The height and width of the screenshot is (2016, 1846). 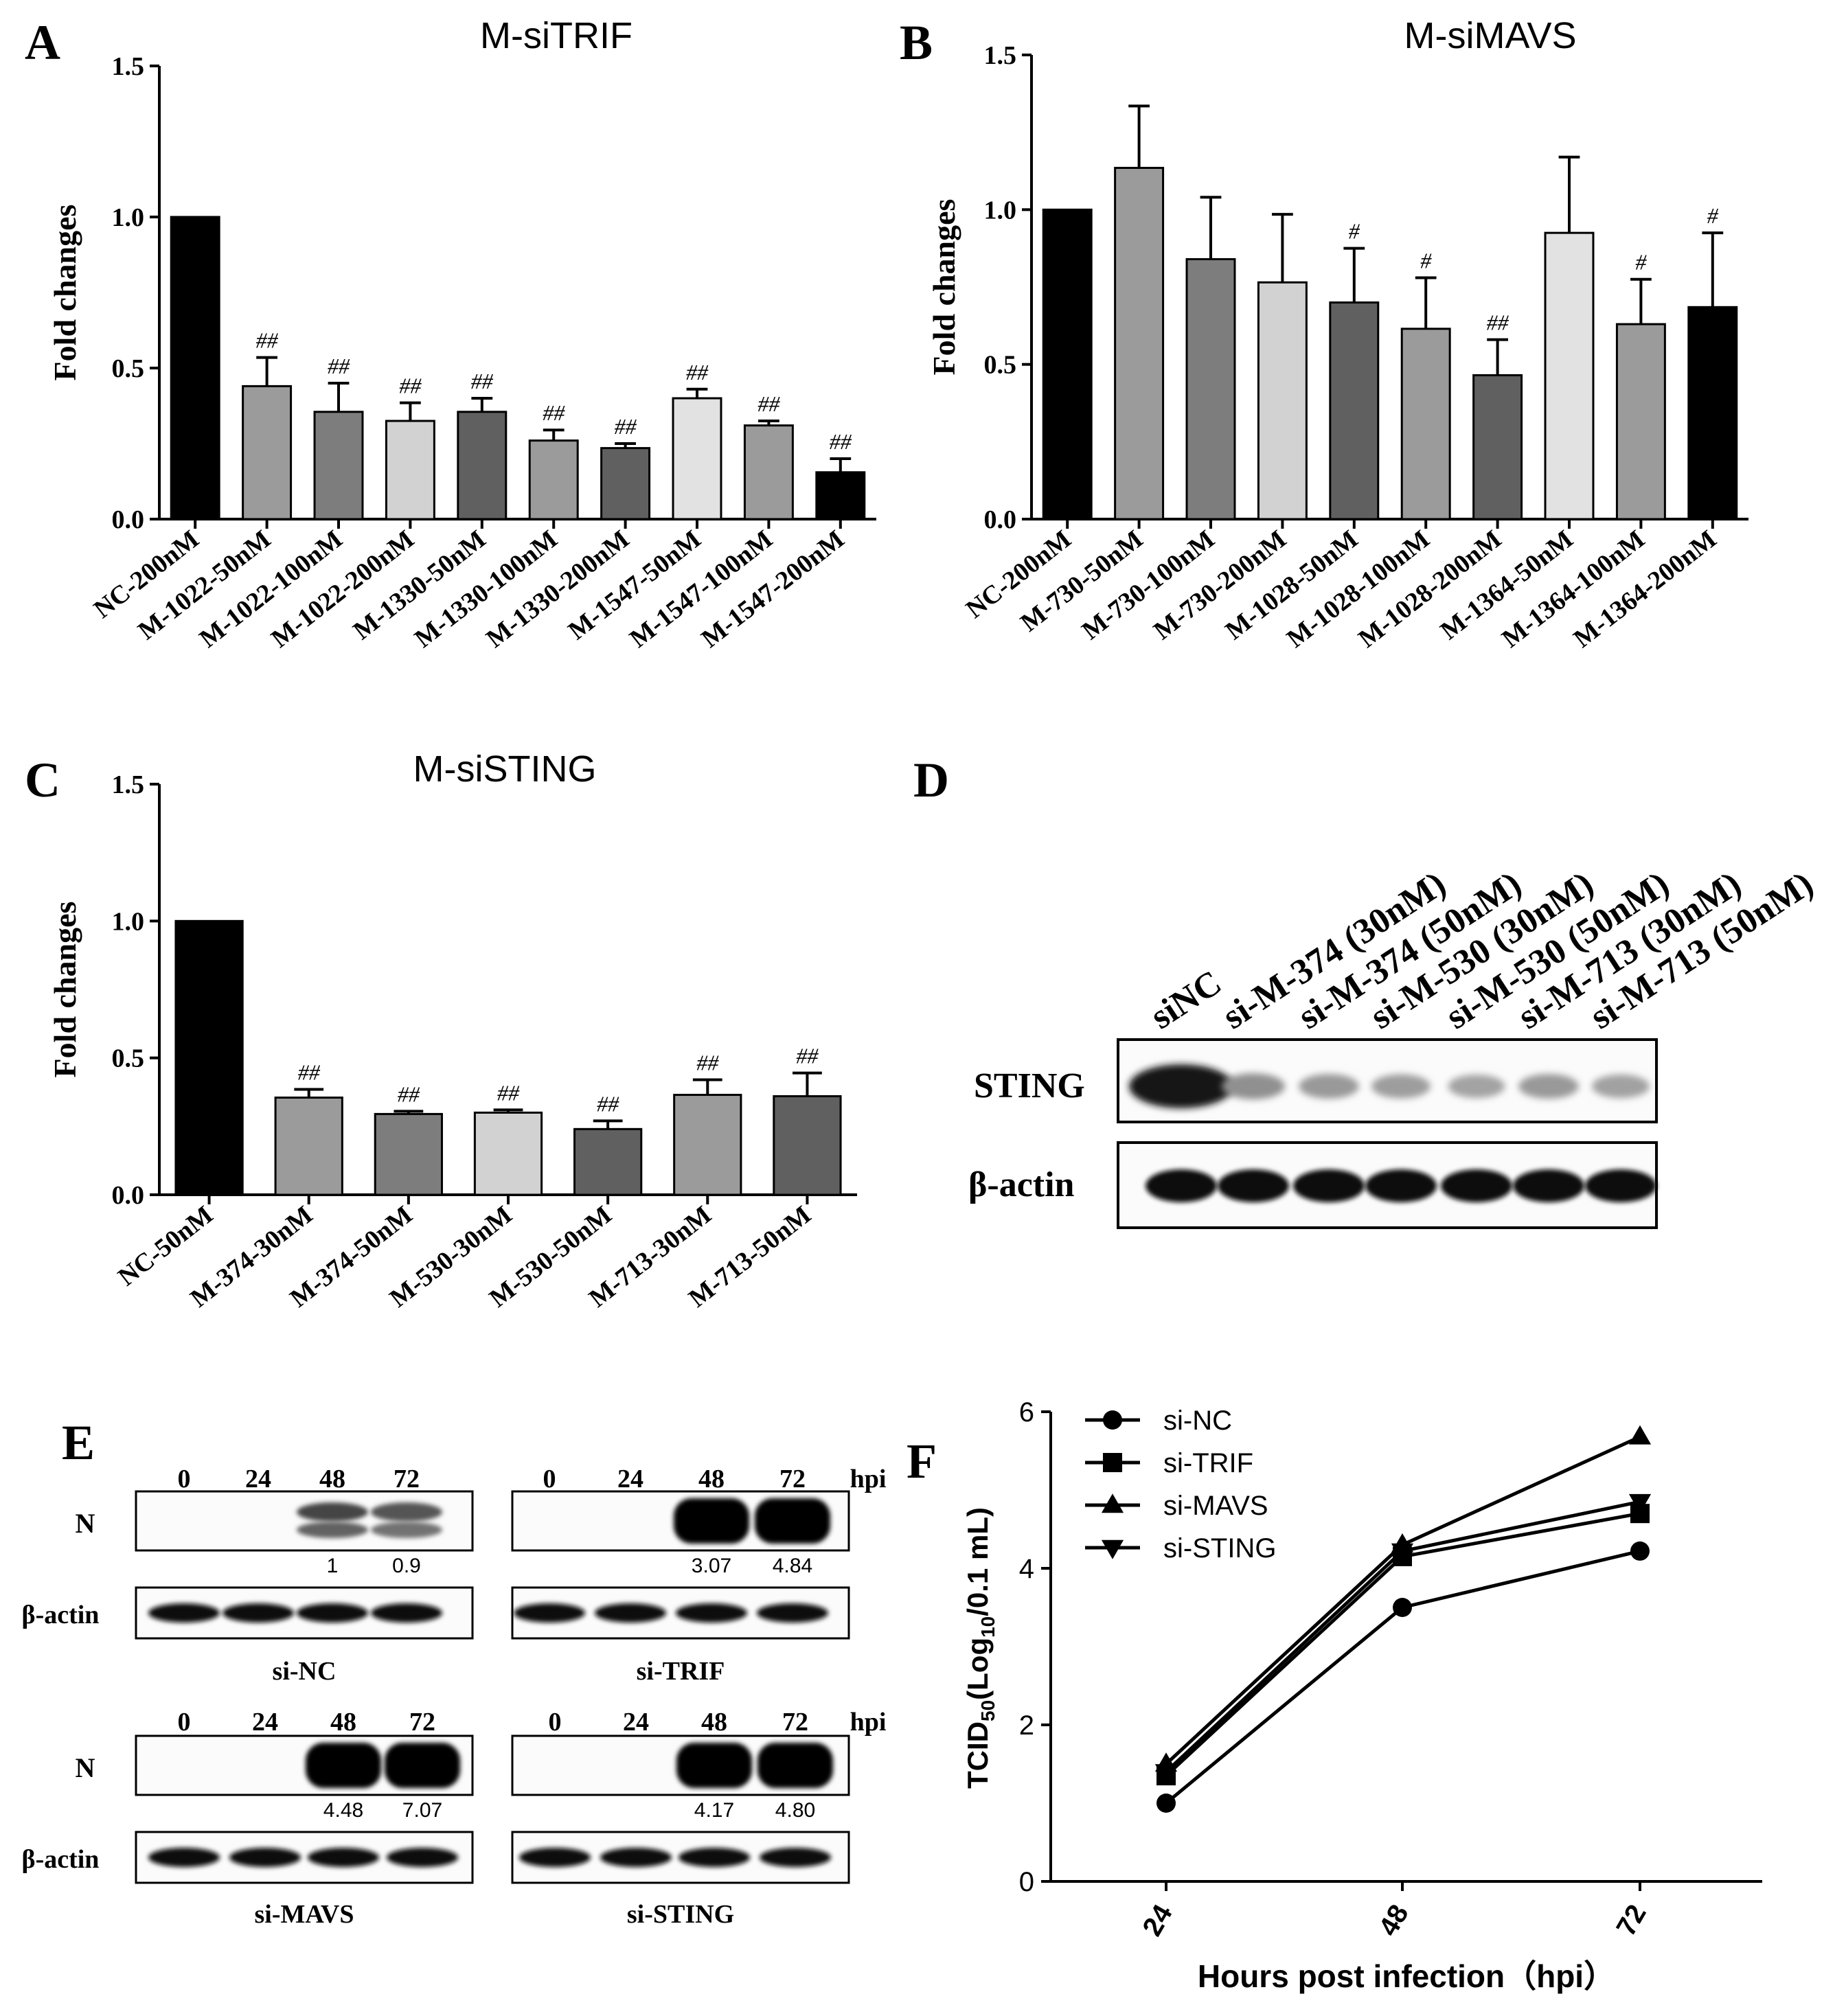 What do you see at coordinates (78, 1442) in the screenshot?
I see `panel-label-e: E` at bounding box center [78, 1442].